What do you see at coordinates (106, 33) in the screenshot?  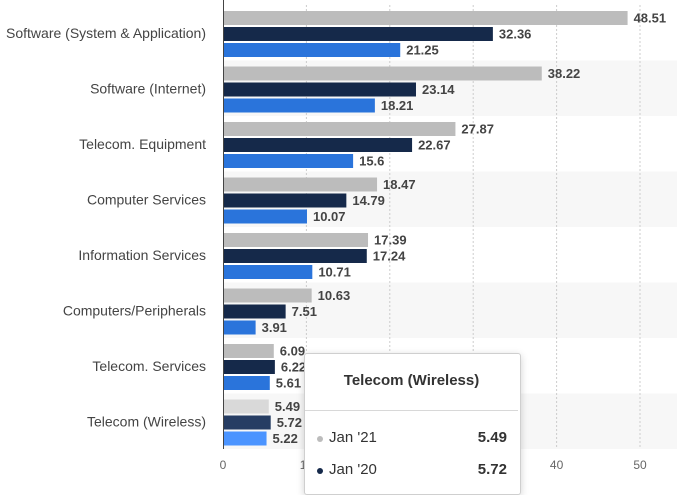 I see `category-label: Software (System & Application)` at bounding box center [106, 33].